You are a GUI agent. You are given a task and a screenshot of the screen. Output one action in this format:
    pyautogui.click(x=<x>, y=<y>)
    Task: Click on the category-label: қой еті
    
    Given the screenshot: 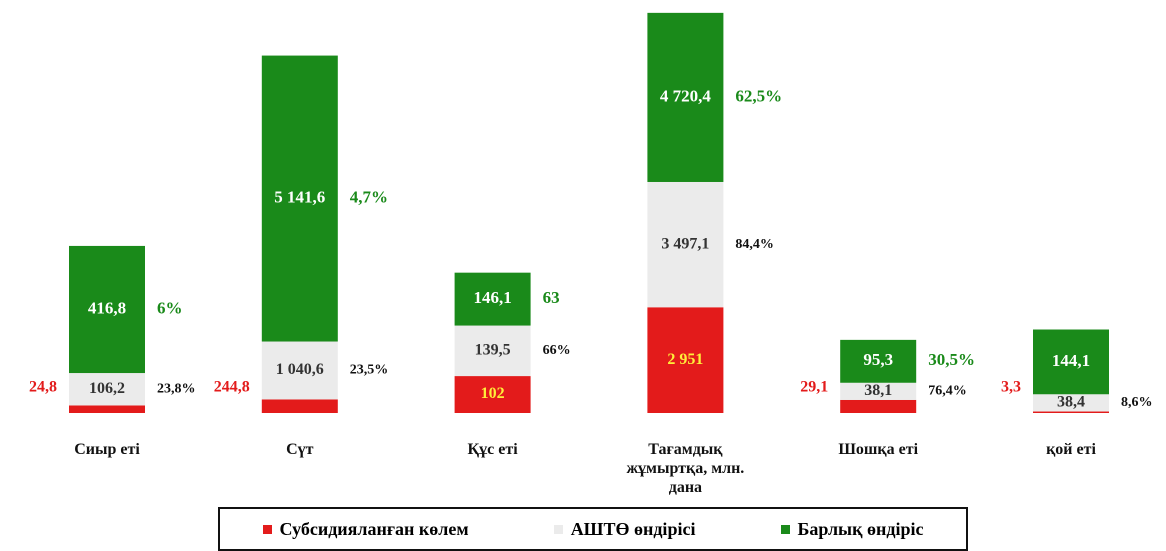 What is the action you would take?
    pyautogui.click(x=1071, y=449)
    